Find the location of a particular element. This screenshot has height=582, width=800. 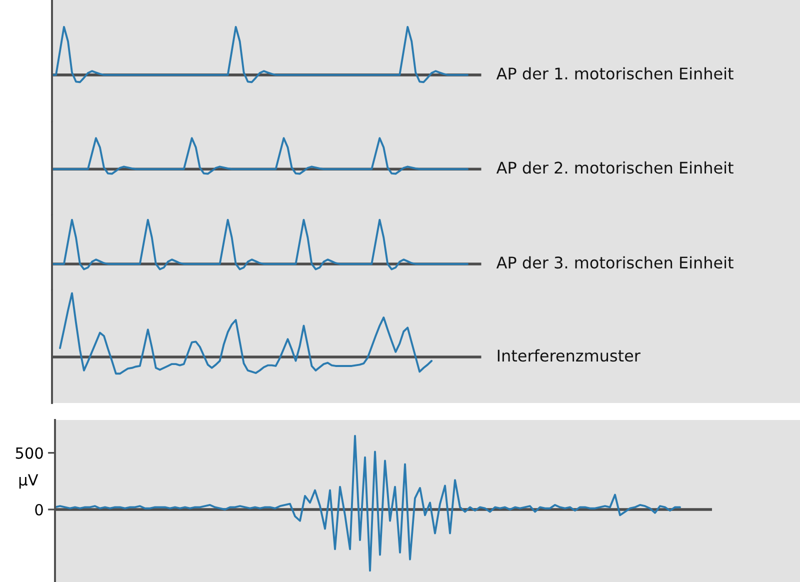

series-label: AP der 1. motorischen Einheit is located at coordinates (615, 73).